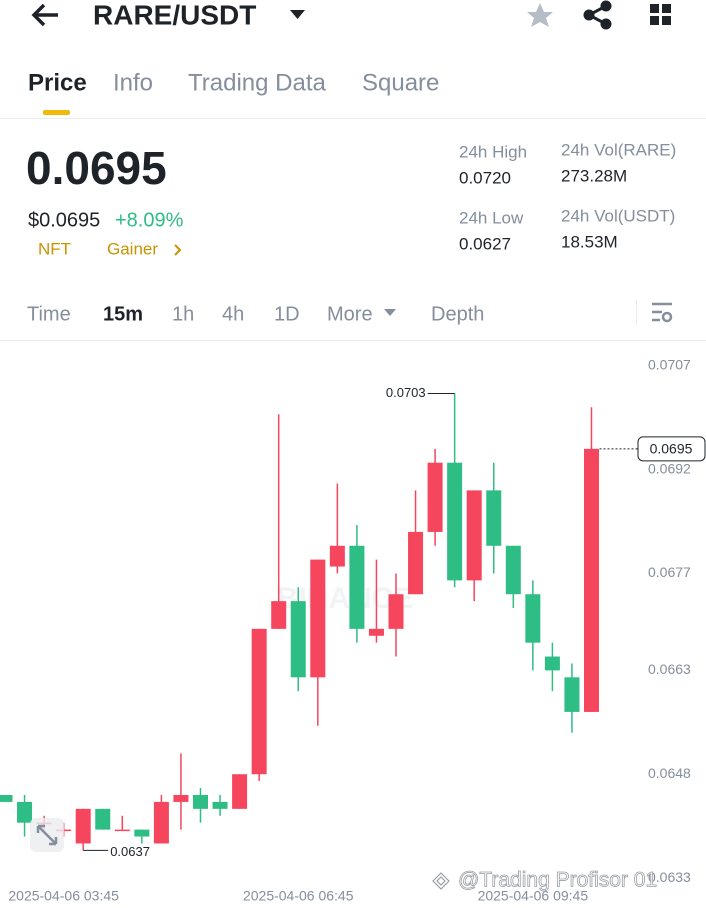  I want to click on interval: 15m, so click(123, 314).